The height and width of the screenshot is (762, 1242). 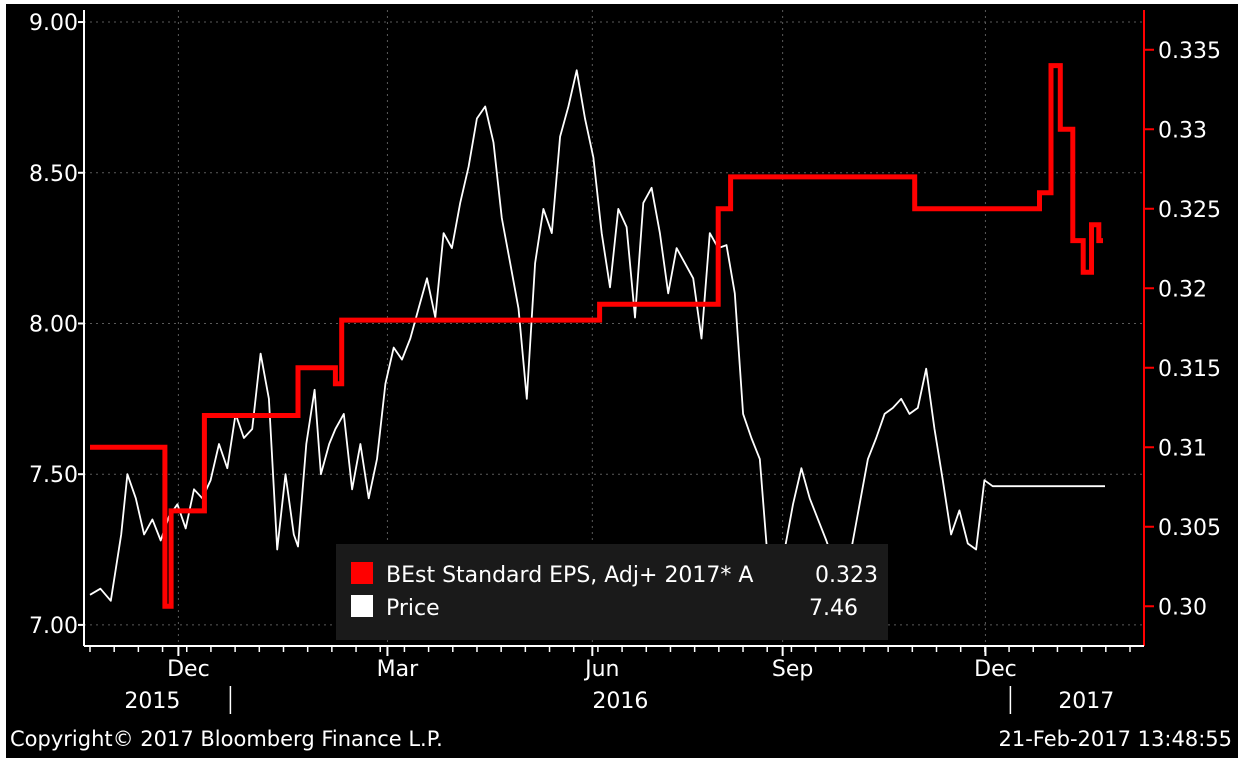 I want to click on legend-label-eps: BEst Standard EPS, Adj+ 2017* A, so click(x=569, y=575).